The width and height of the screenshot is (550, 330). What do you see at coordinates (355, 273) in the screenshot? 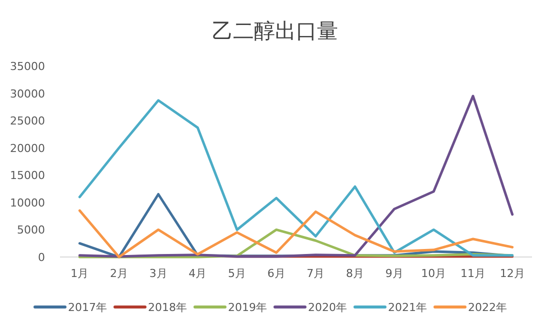
I see `x-tick-label: 8月` at bounding box center [355, 273].